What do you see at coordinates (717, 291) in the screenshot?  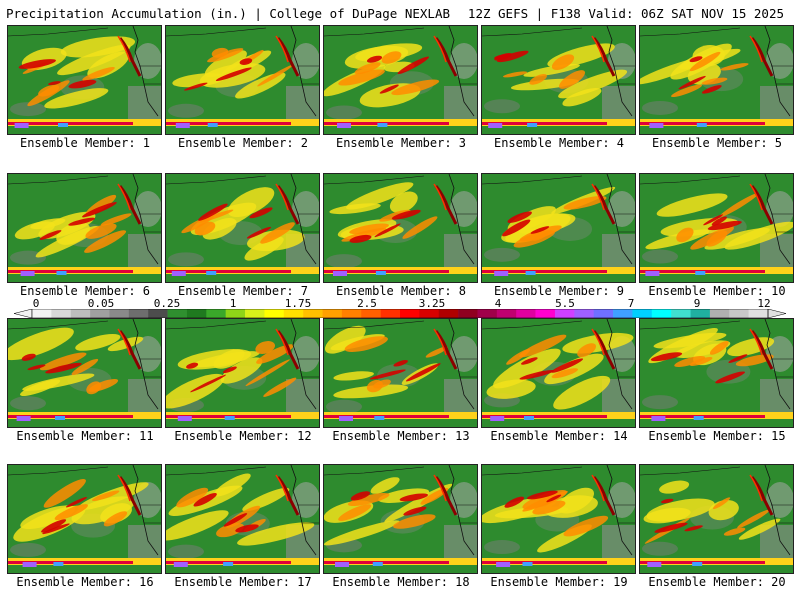 I see `member-caption: Ensemble Member: 10` at bounding box center [717, 291].